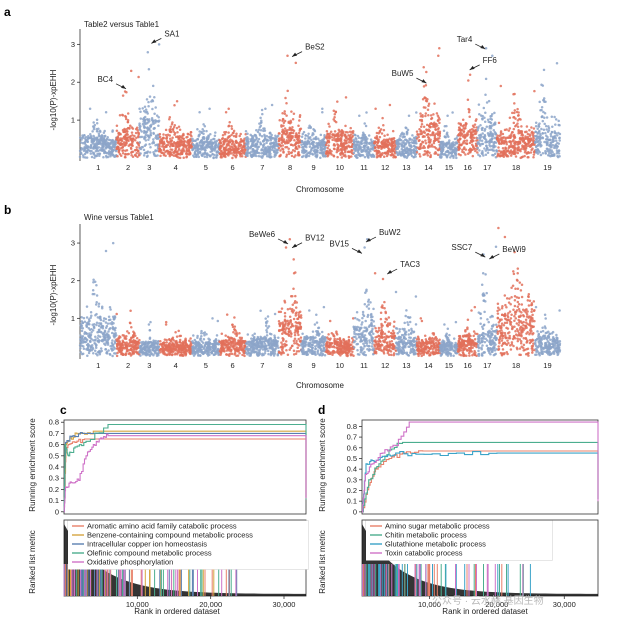 This screenshot has width=629, height=619. Describe the element at coordinates (63, 410) in the screenshot. I see `panel-label-c: c` at that location.